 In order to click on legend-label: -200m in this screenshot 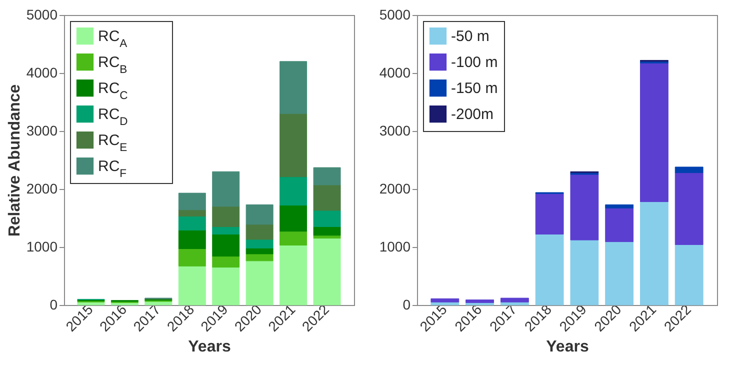, I will do `click(472, 114)`.